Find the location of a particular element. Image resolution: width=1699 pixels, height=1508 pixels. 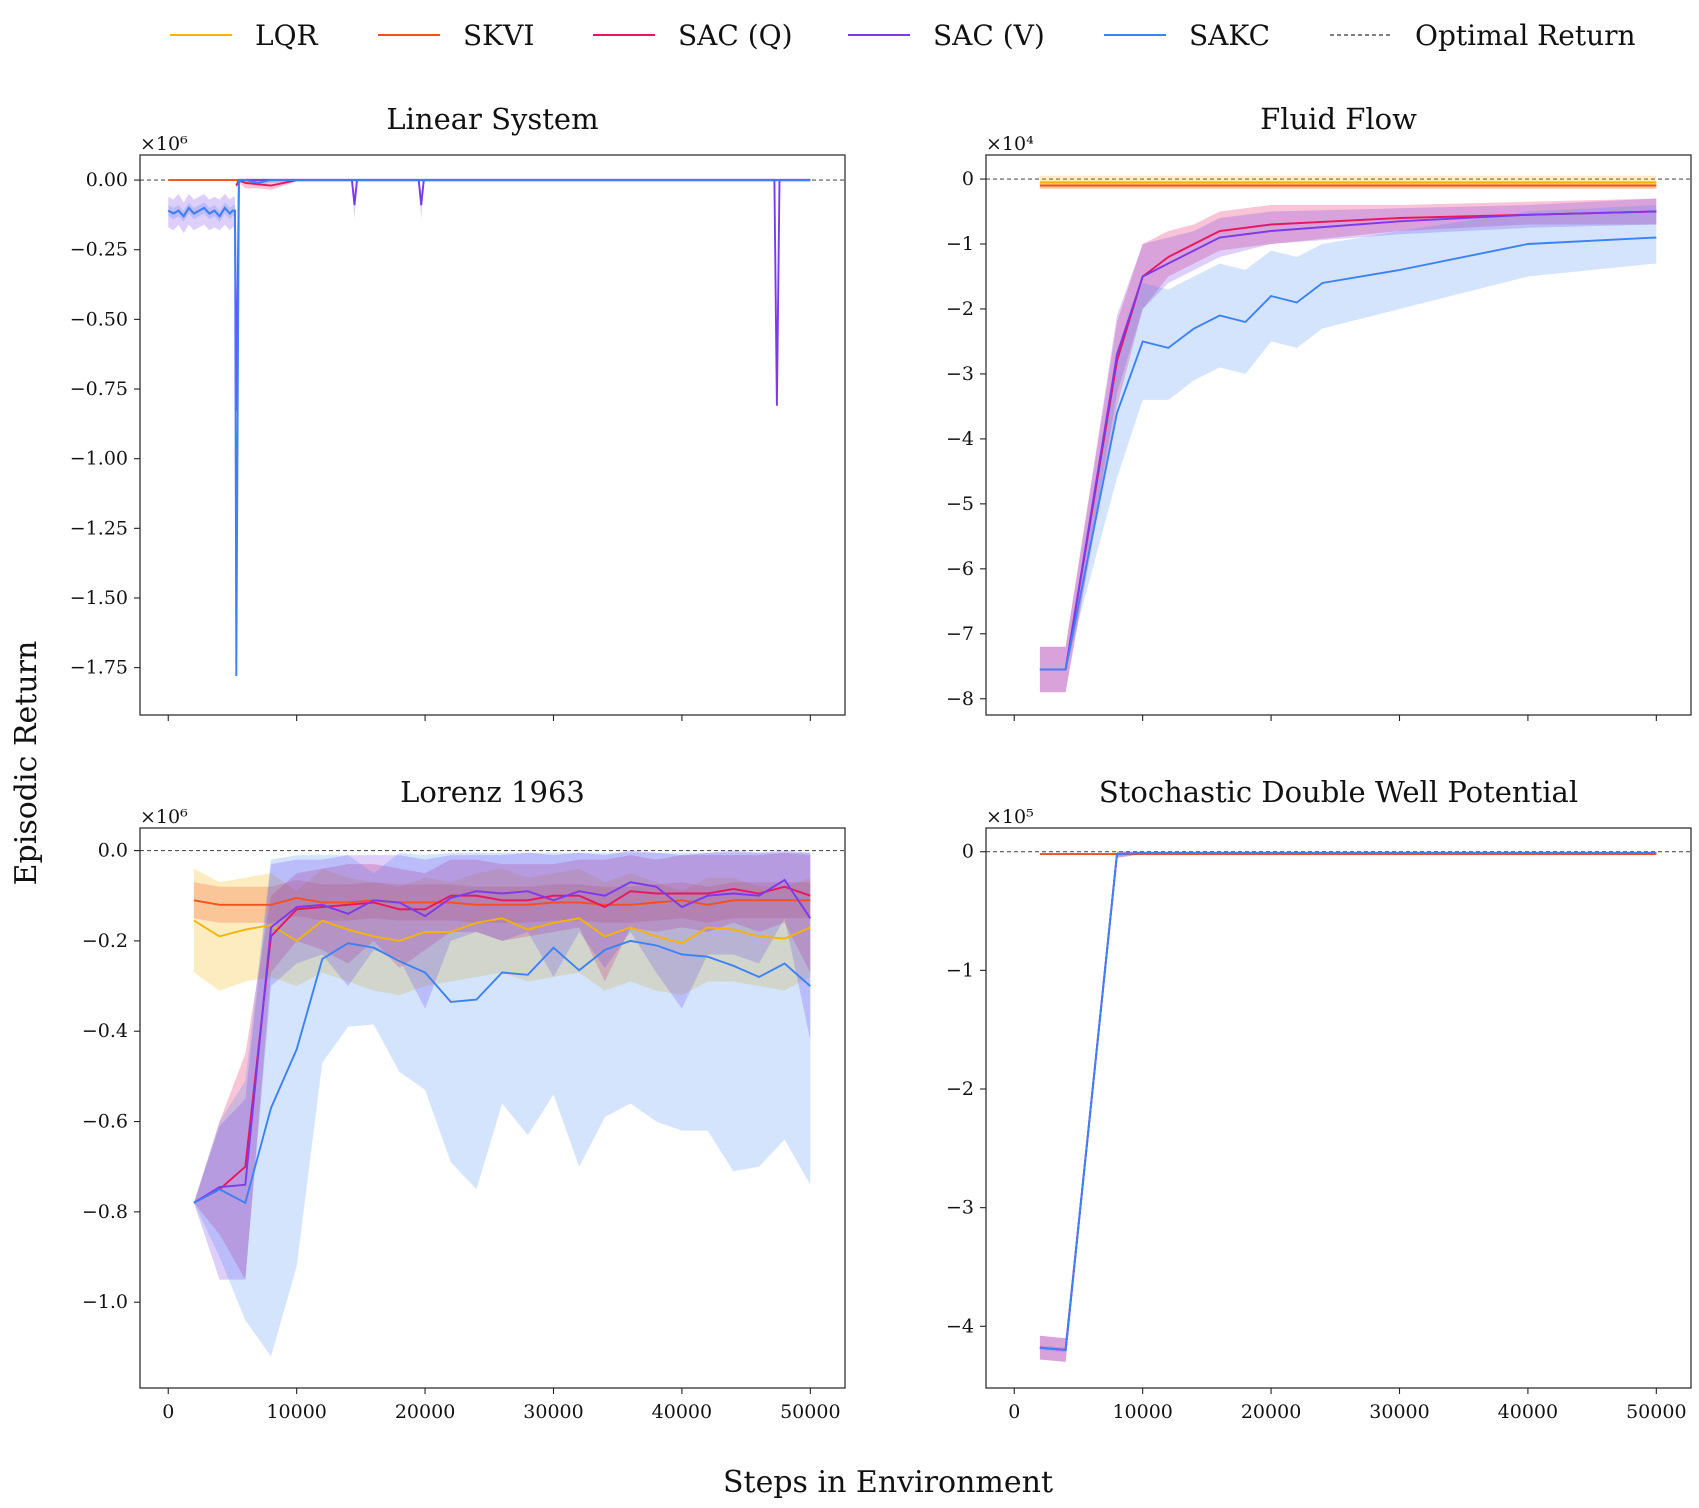

y-tick-label: −6 is located at coordinates (960, 569).